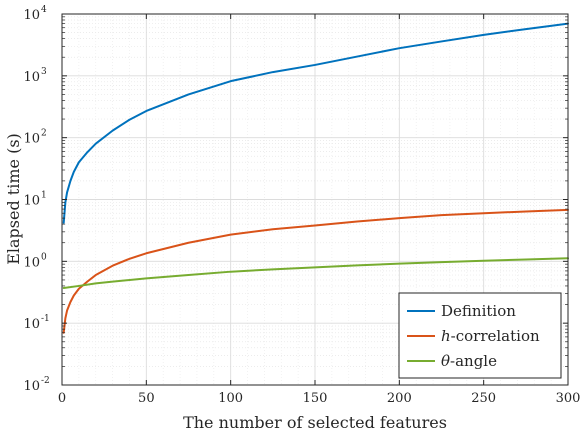 This screenshot has width=581, height=441. I want to click on y-tick-exponent: 3, so click(44, 72).